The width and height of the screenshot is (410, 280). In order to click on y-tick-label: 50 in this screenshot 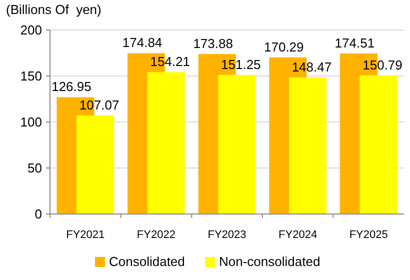, I will do `click(35, 168)`.